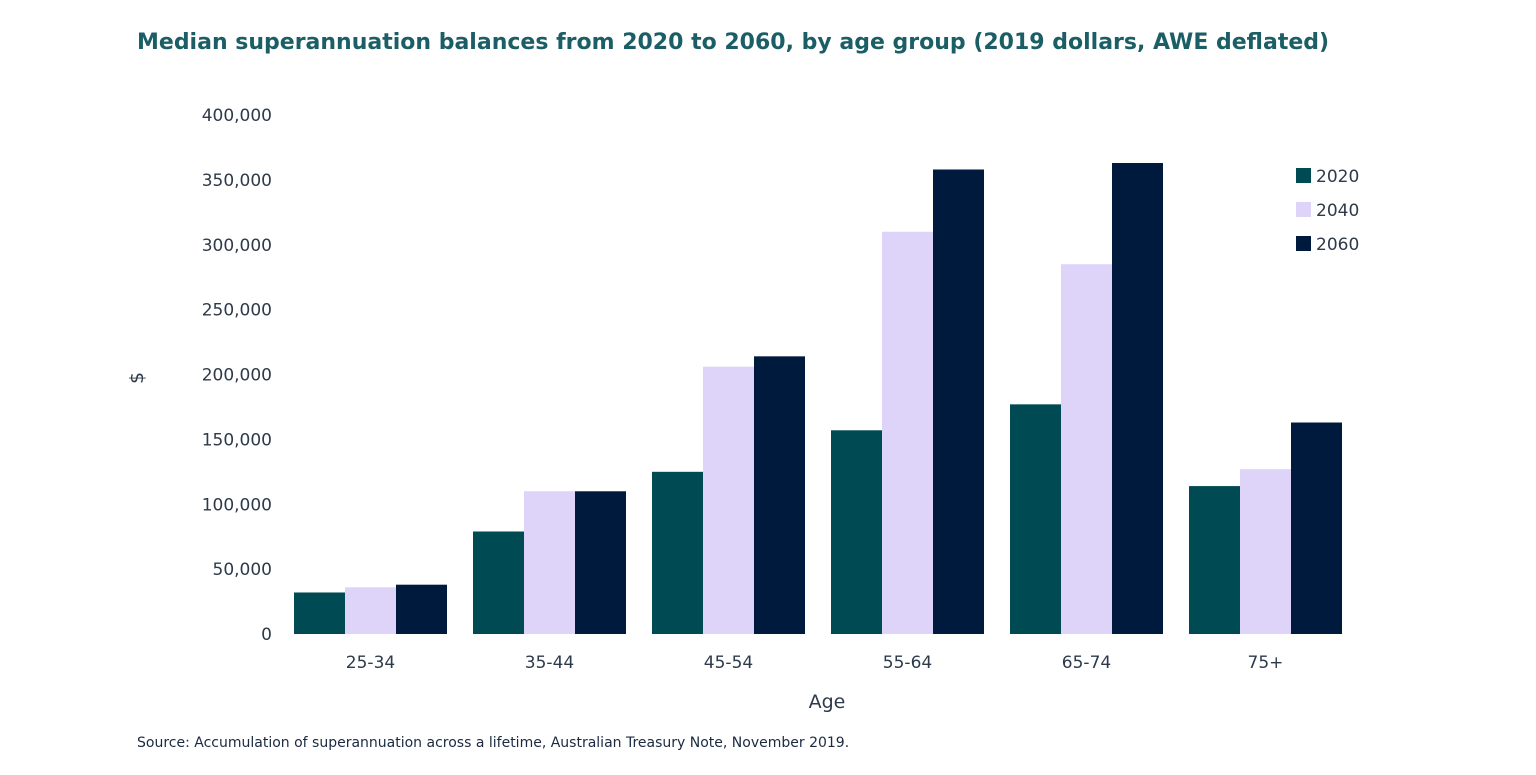 The width and height of the screenshot is (1536, 775). I want to click on y-tick-label: 300,000, so click(237, 246).